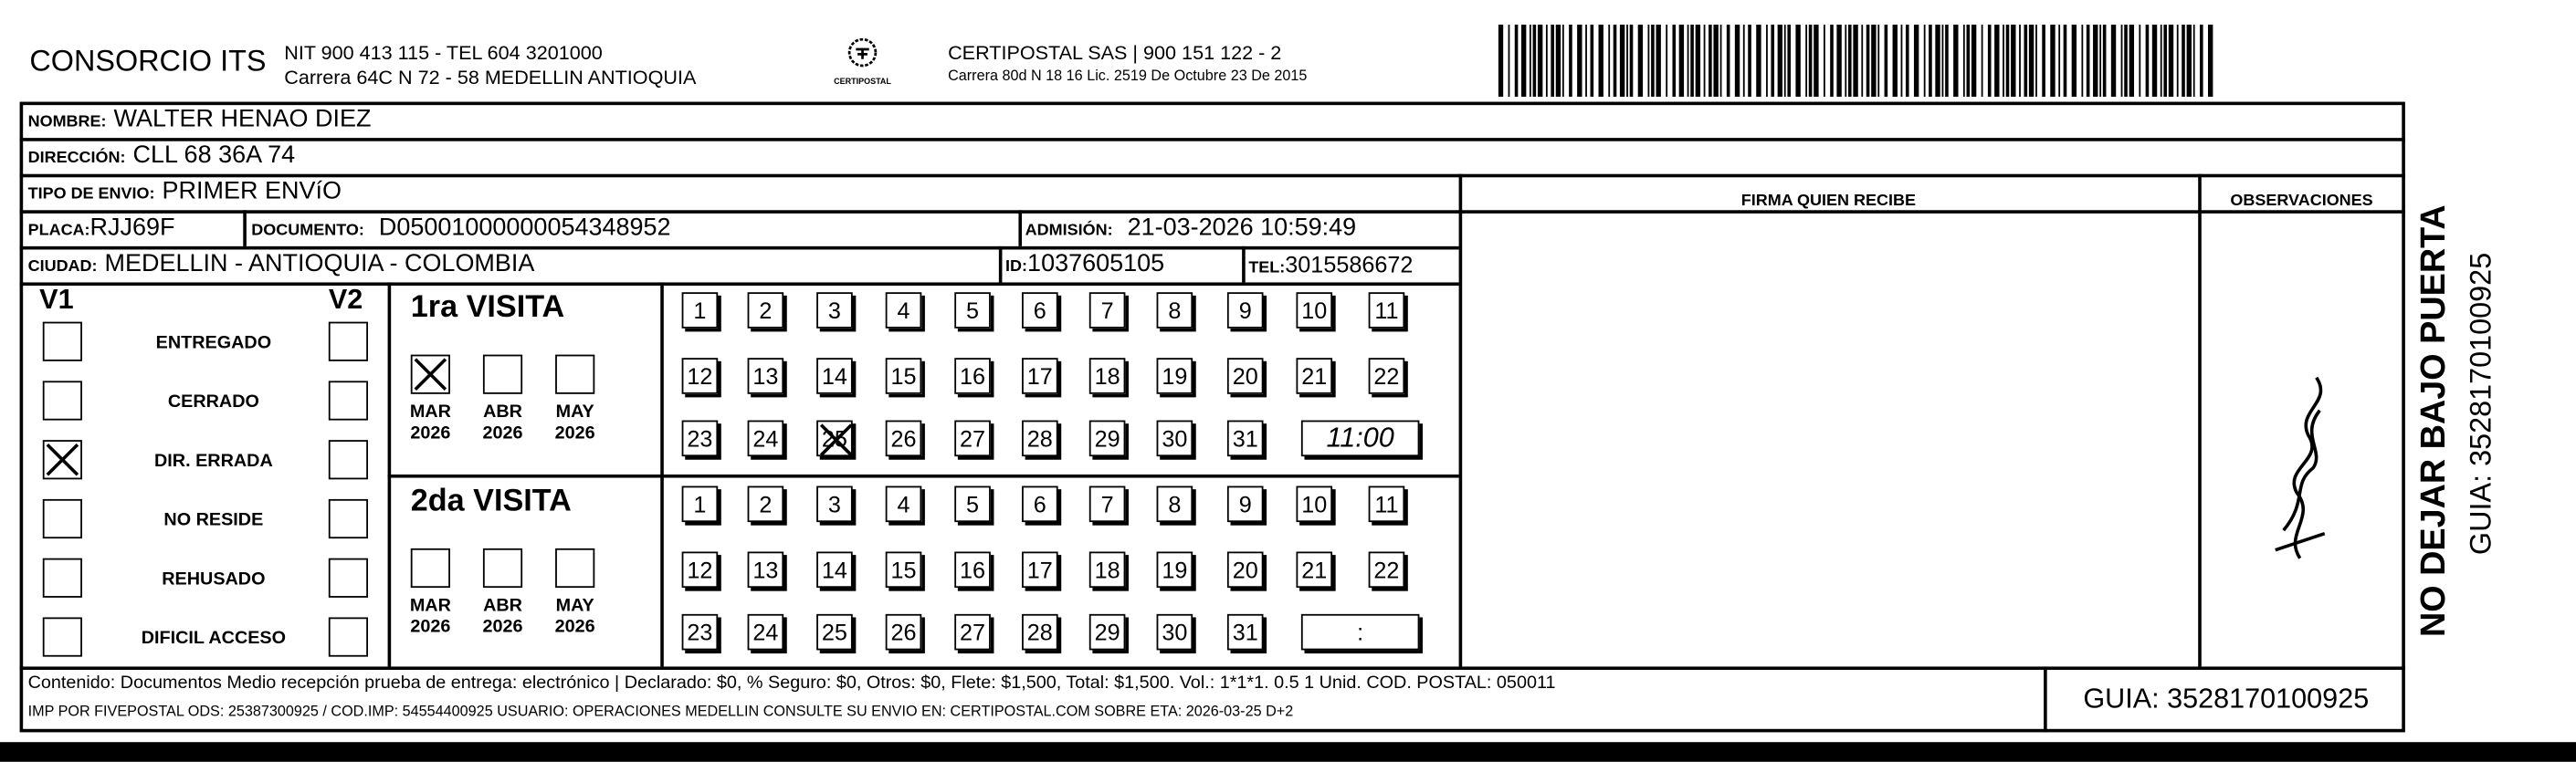  What do you see at coordinates (460, 228) in the screenshot?
I see `documento-field: DOCUMENTO: D05001000000054348952` at bounding box center [460, 228].